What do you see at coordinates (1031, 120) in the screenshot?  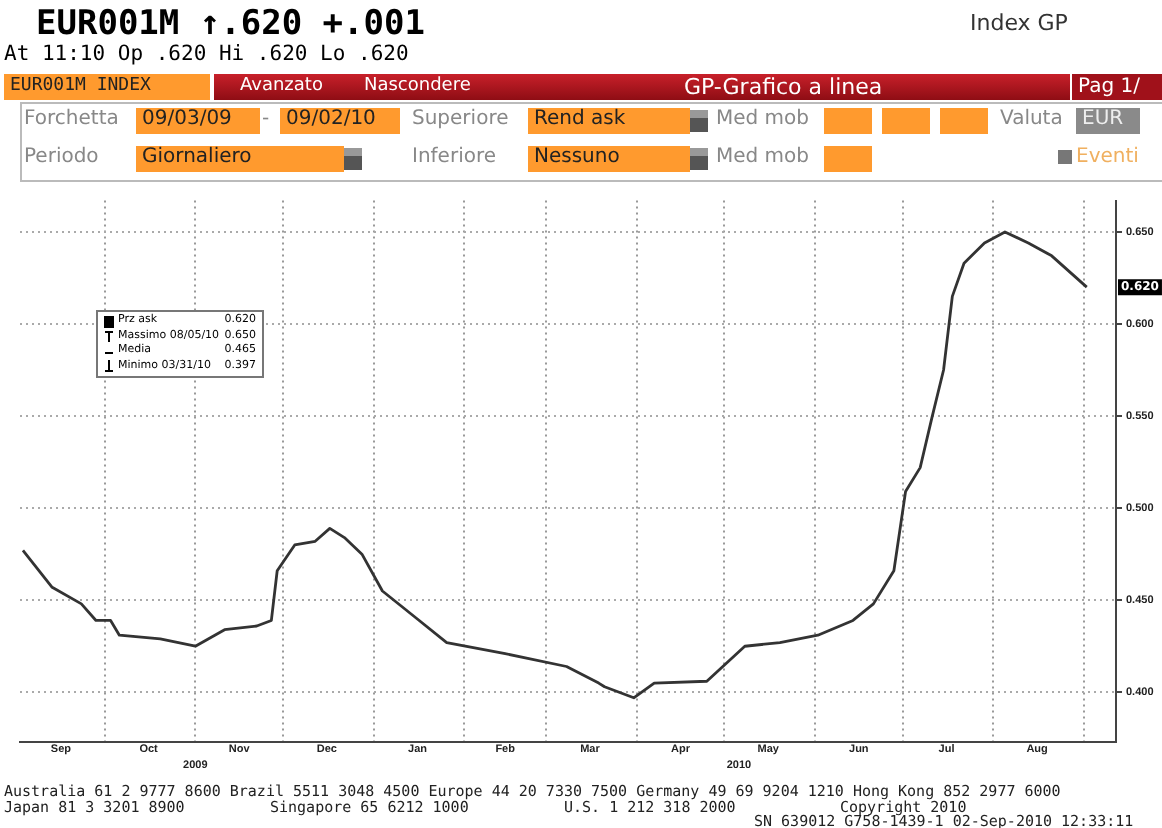 I see `text: Valuta` at bounding box center [1031, 120].